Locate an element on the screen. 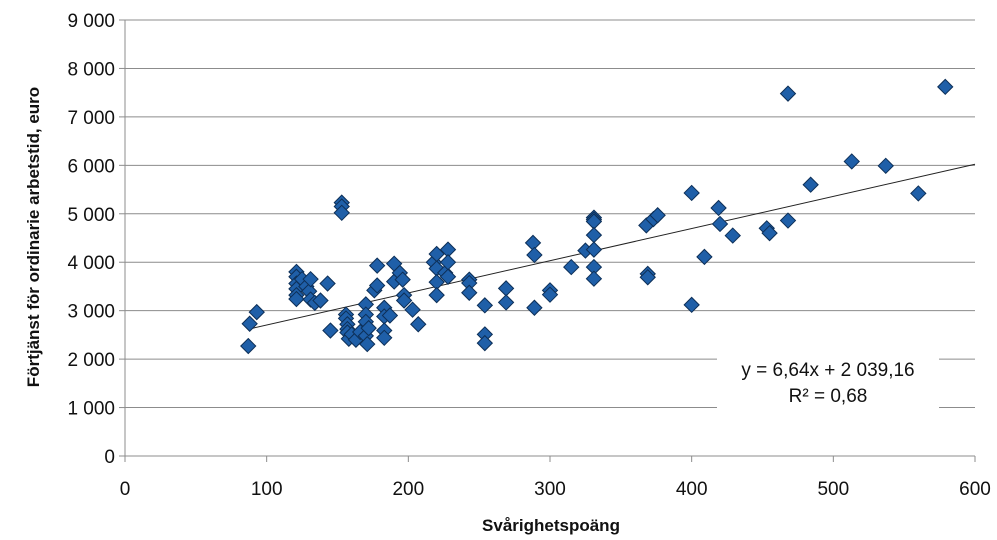 Image resolution: width=997 pixels, height=540 pixels. trendline-equation: y = 6,64x + 2 039,16 is located at coordinates (827, 370).